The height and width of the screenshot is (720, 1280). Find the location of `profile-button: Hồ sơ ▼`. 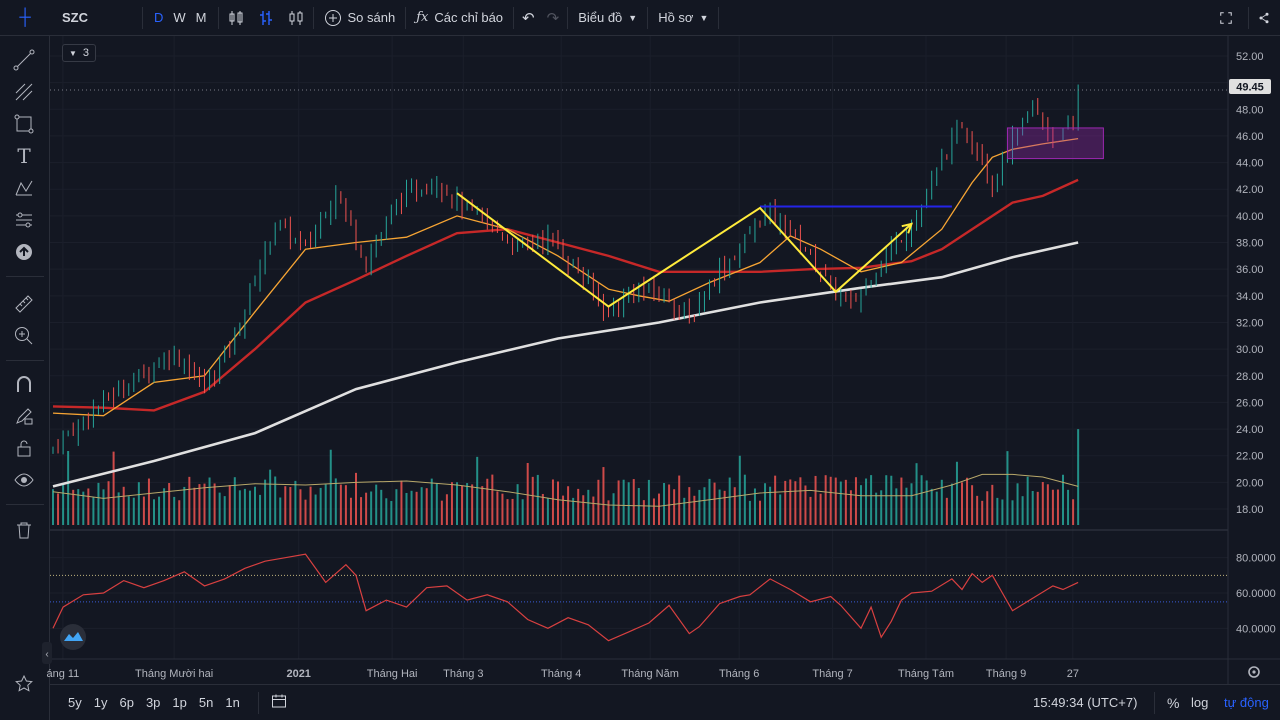

profile-button: Hồ sơ ▼ is located at coordinates (683, 18).